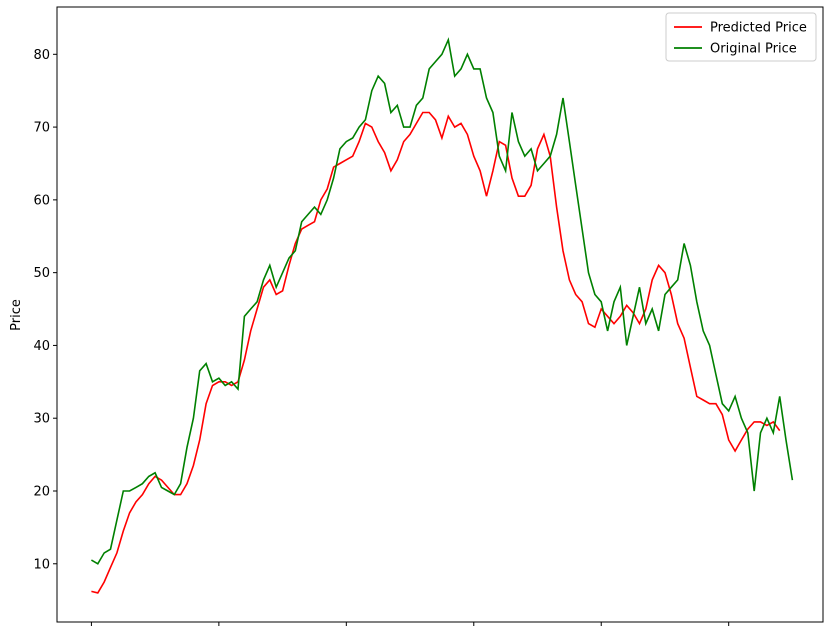 This screenshot has width=830, height=630. Describe the element at coordinates (41, 346) in the screenshot. I see `y-tick-label: 40` at that location.